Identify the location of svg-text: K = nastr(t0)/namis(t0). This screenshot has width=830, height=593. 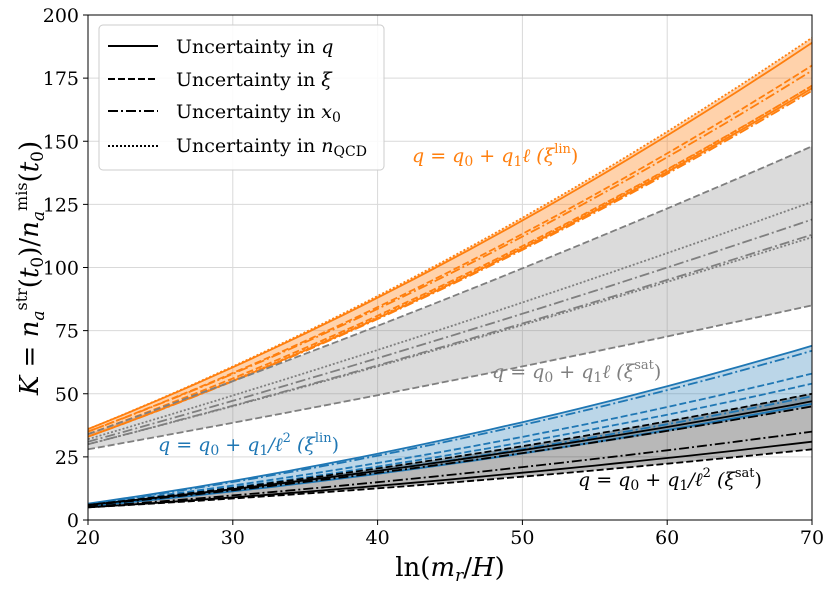
(30, 268).